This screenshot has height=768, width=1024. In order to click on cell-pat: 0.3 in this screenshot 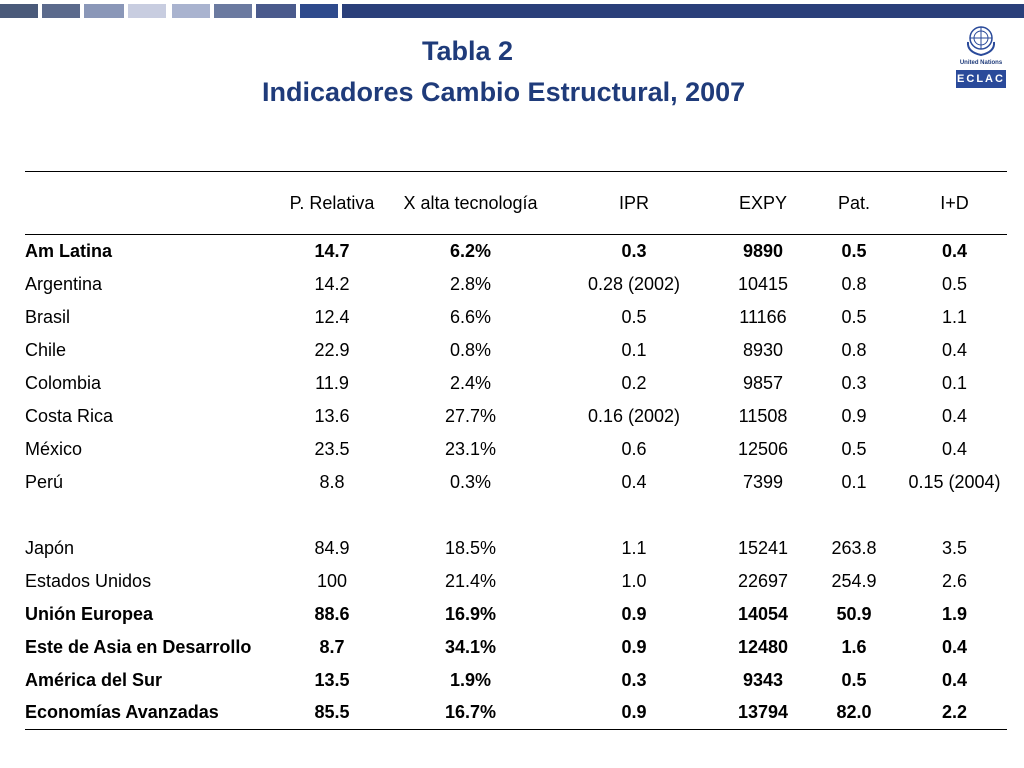, I will do `click(854, 382)`.